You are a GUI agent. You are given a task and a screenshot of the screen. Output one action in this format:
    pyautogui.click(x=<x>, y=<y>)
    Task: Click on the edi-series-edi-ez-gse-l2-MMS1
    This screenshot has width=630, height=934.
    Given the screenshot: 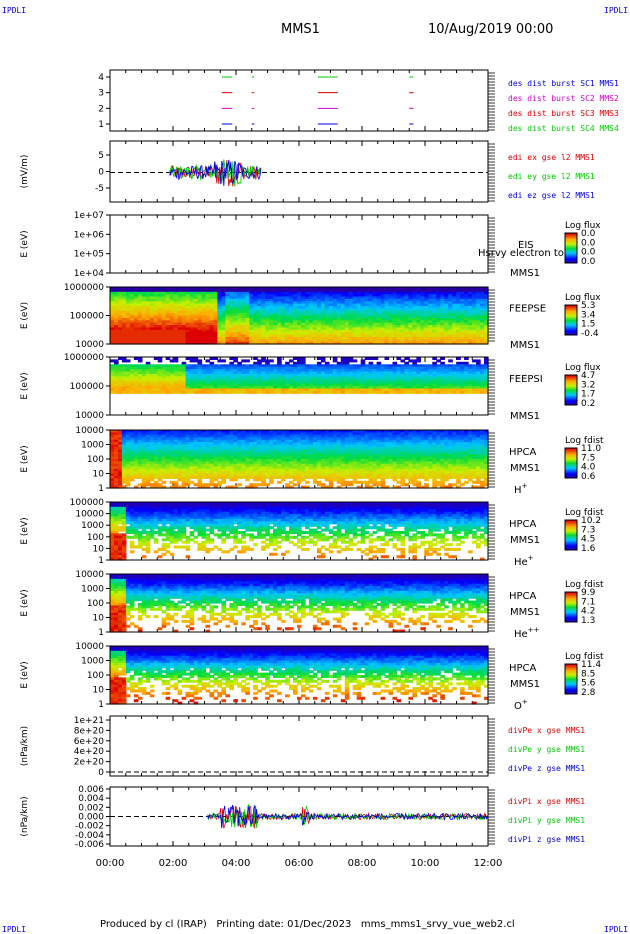 What is the action you would take?
    pyautogui.click(x=215, y=172)
    